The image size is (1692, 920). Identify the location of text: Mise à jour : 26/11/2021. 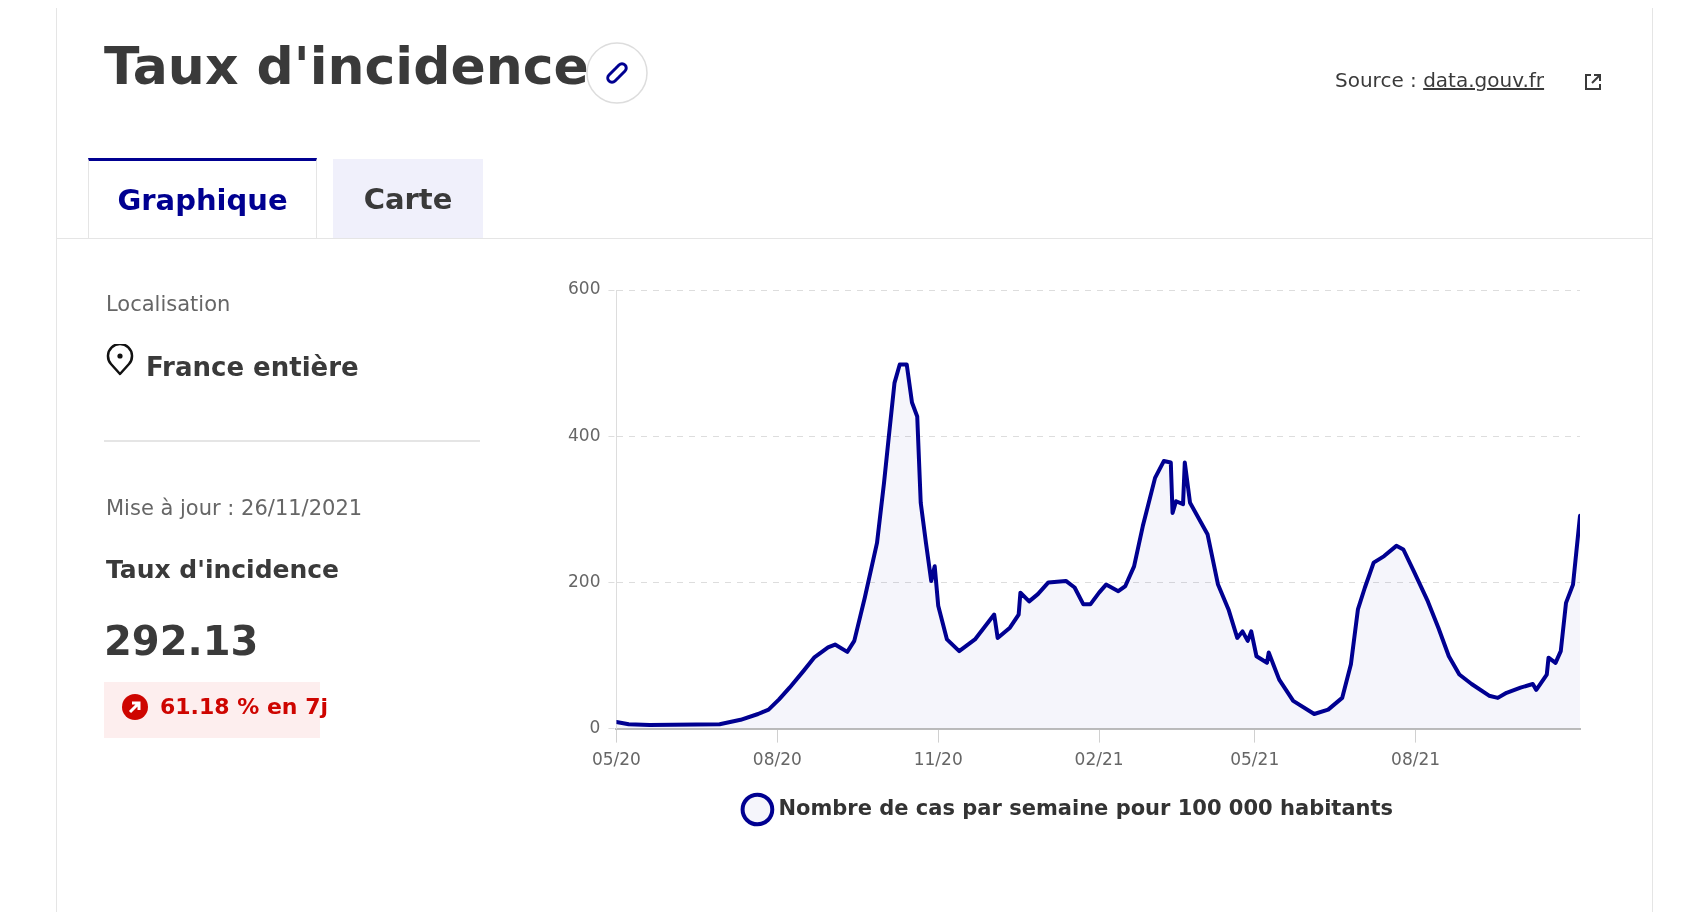
(234, 508).